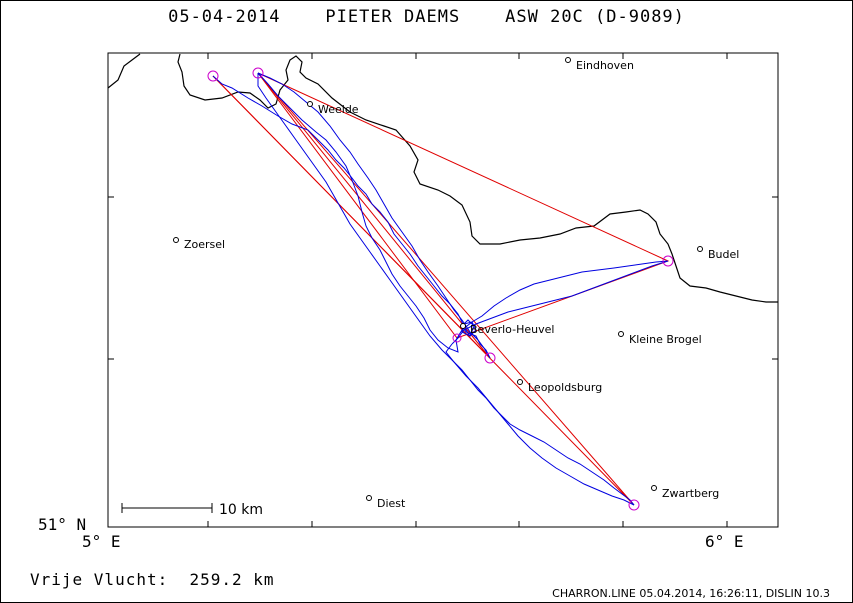 Image resolution: width=853 pixels, height=603 pixels. Describe the element at coordinates (723, 254) in the screenshot. I see `svg-text: Budel` at that location.